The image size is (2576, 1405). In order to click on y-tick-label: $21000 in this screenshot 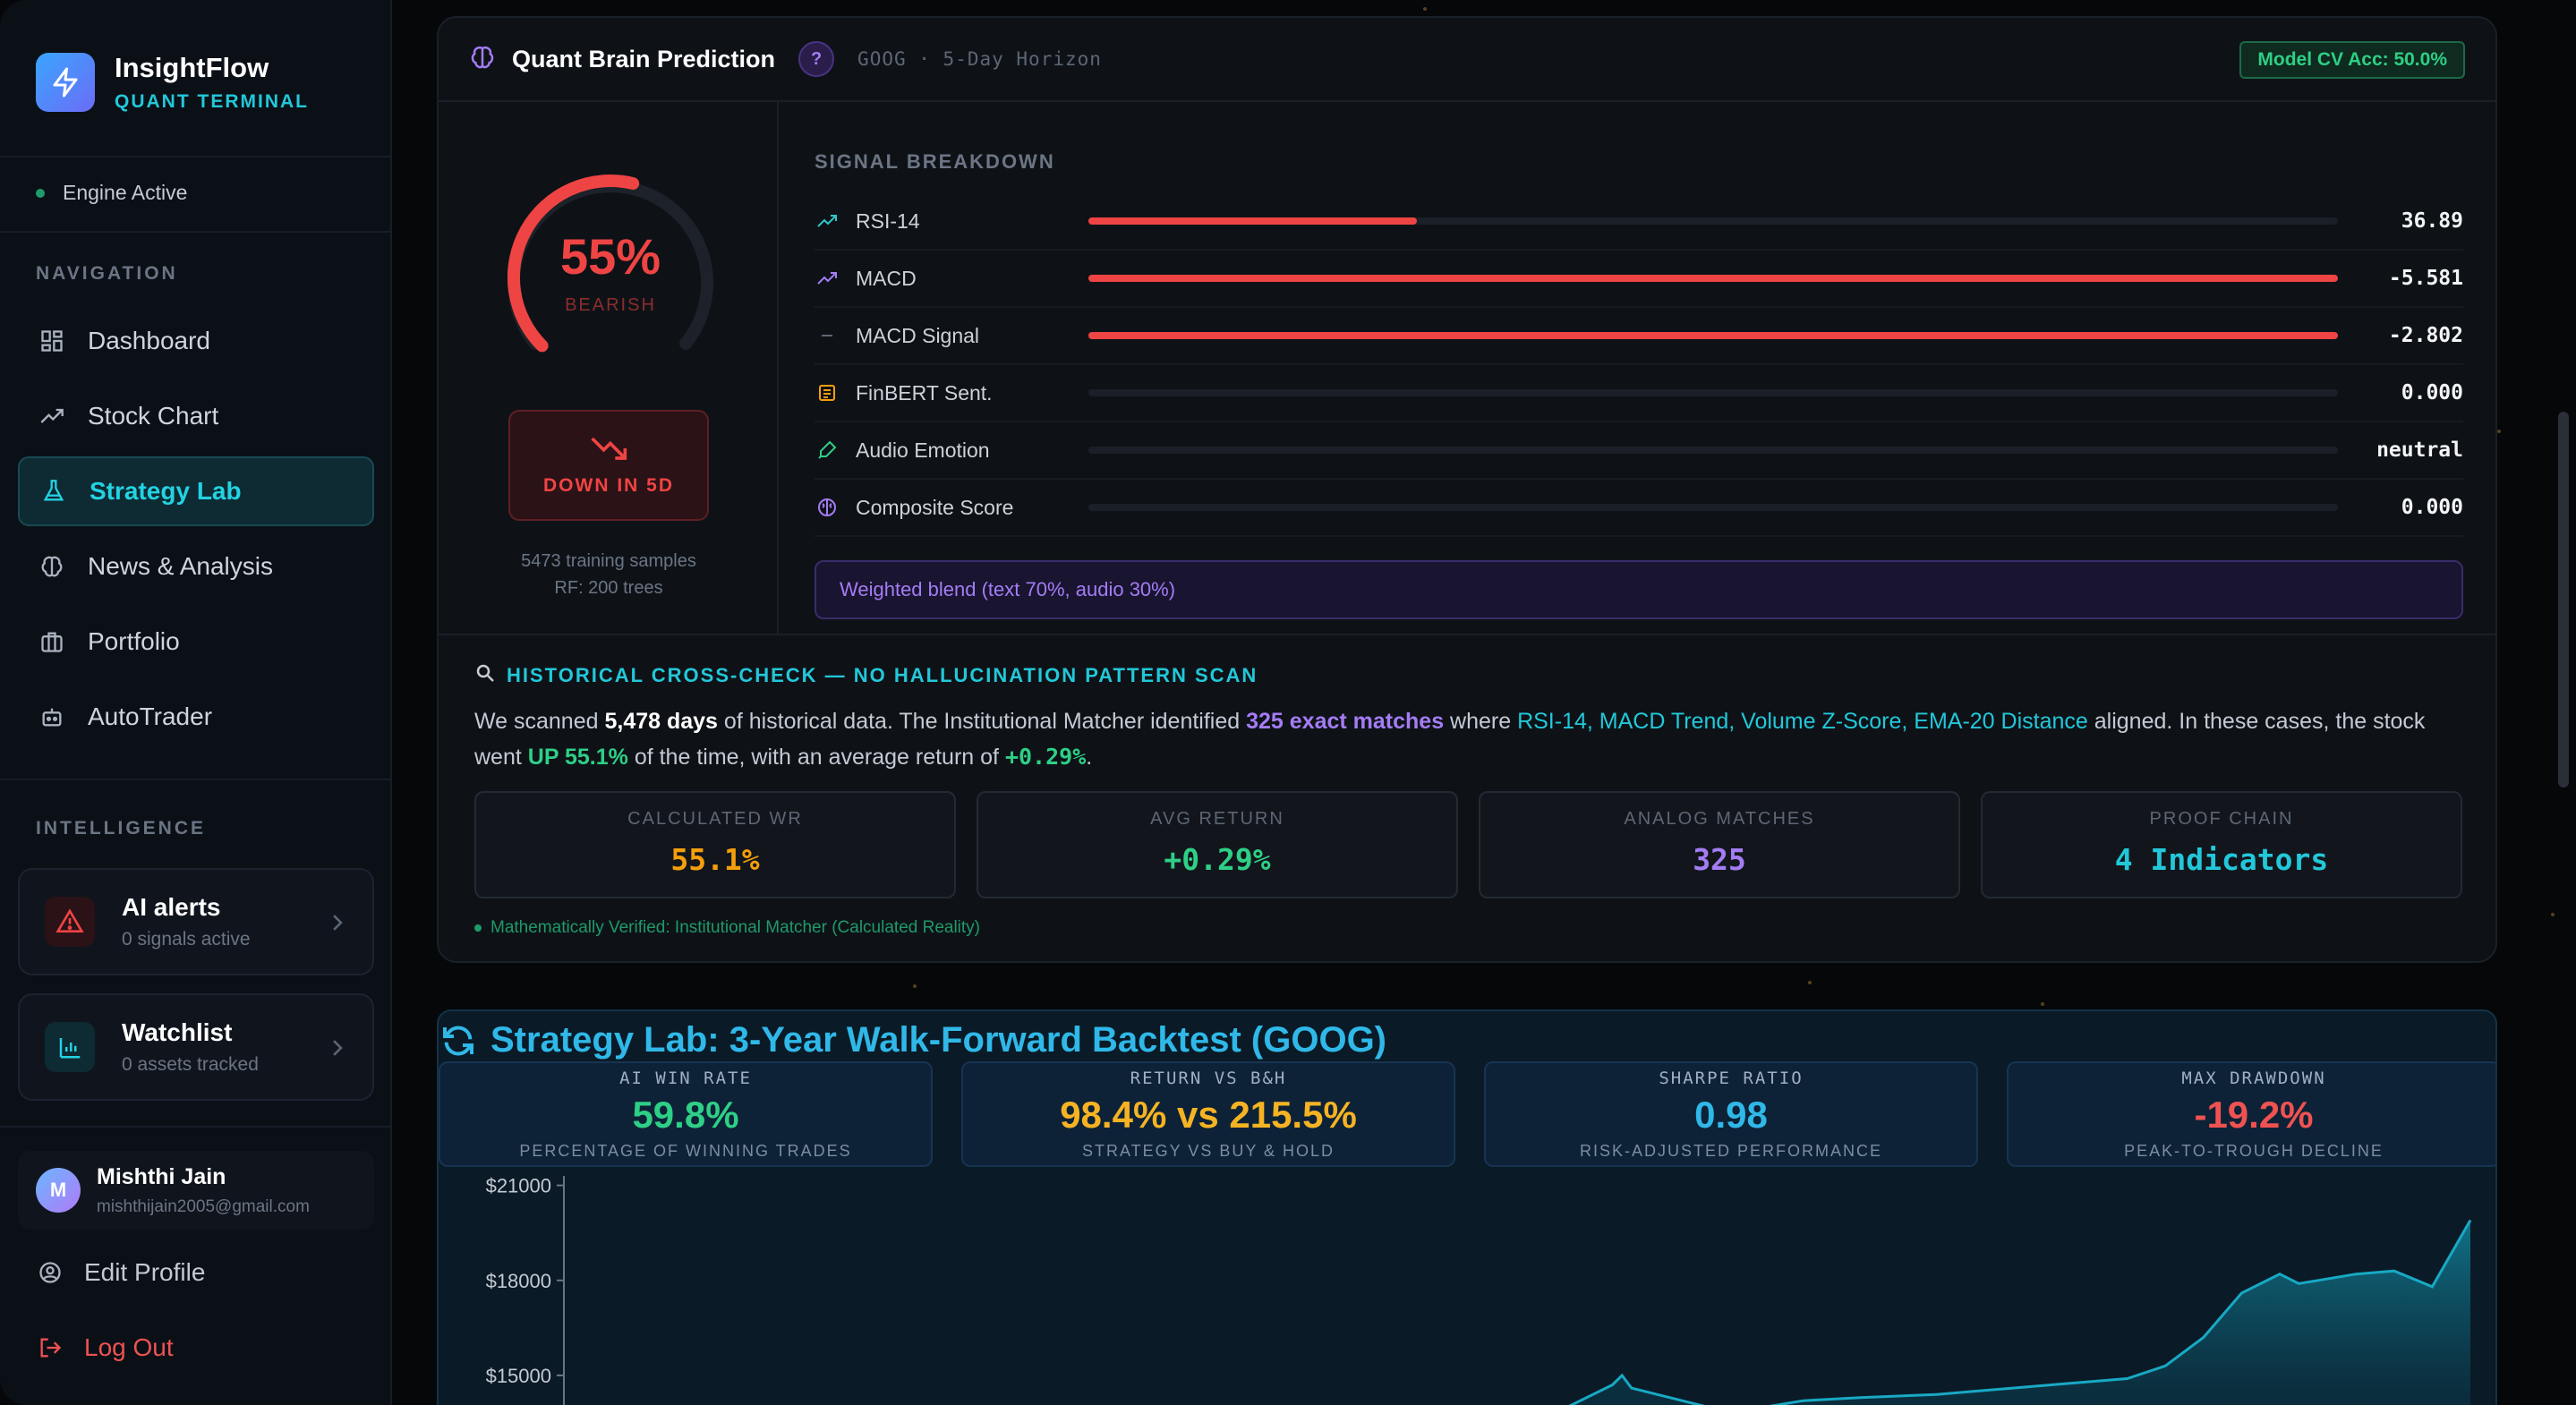, I will do `click(518, 1186)`.